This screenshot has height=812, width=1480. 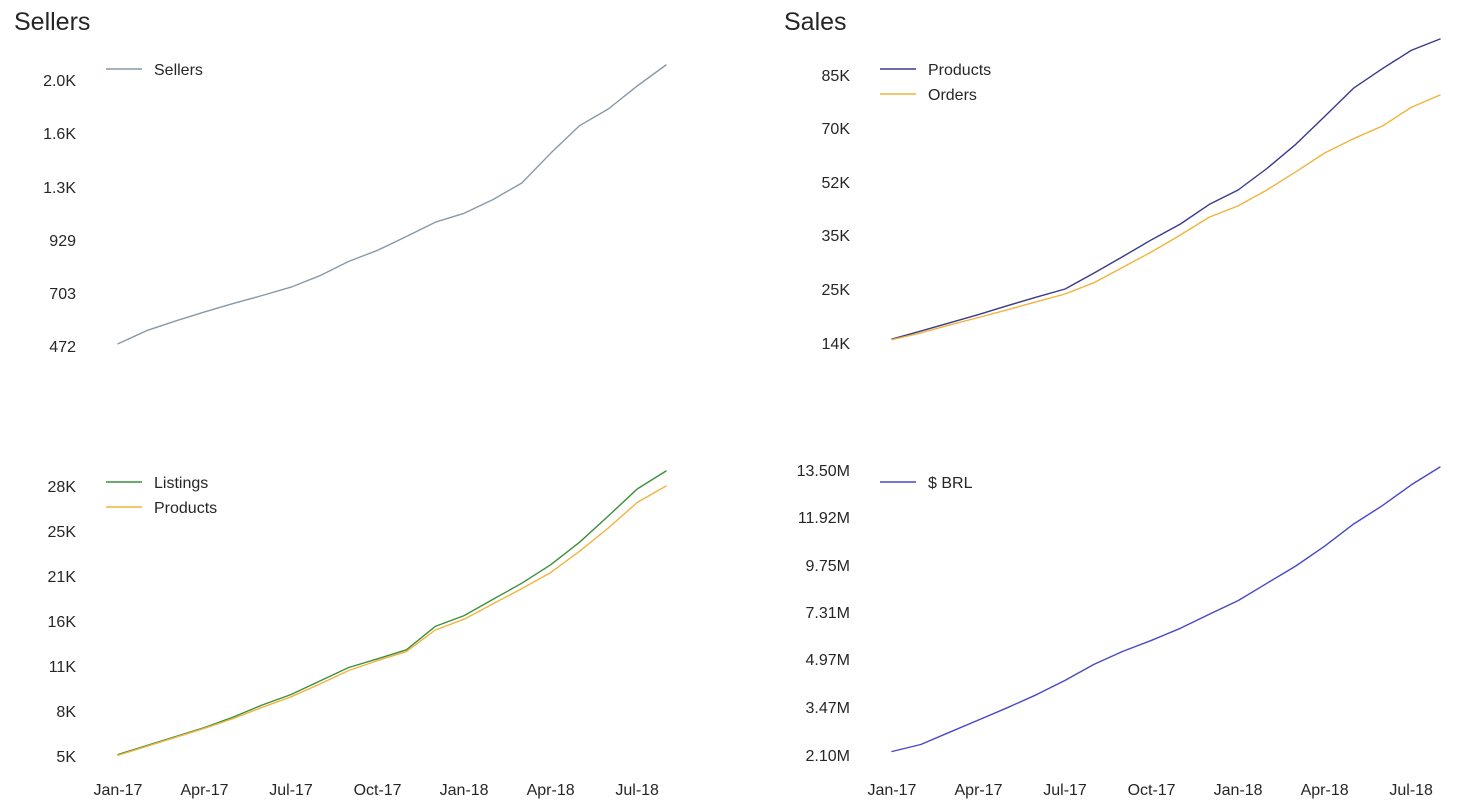 I want to click on y-tick-label: 1.6K, so click(x=59, y=134).